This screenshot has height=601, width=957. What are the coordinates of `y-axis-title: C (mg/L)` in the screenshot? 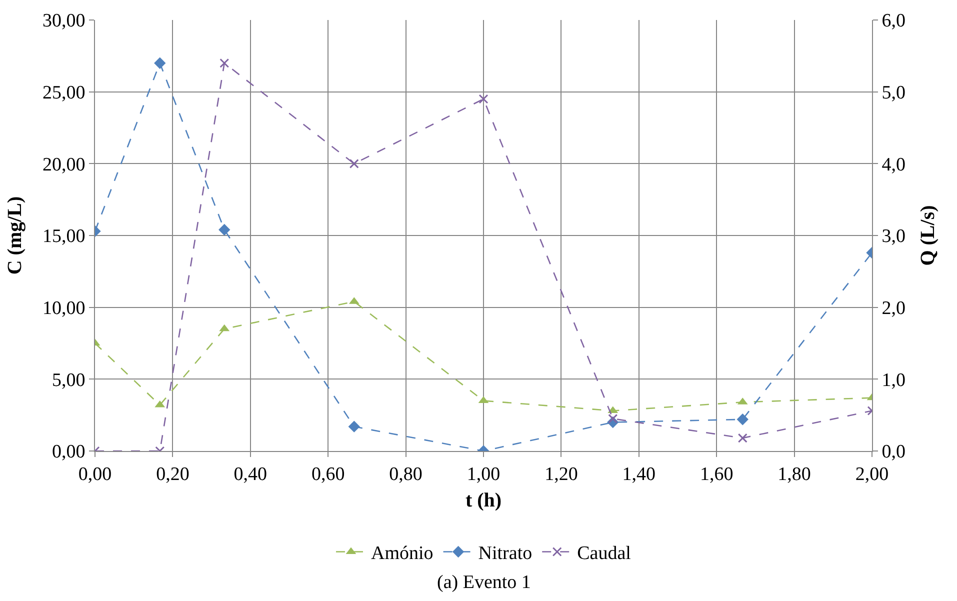 It's located at (15, 235).